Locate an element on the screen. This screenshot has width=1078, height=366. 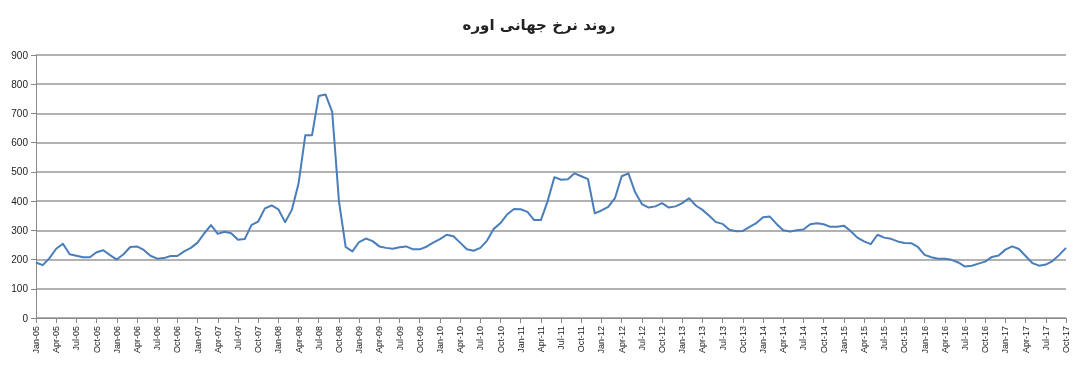
x-tick-label: Apr-11 is located at coordinates (540, 339).